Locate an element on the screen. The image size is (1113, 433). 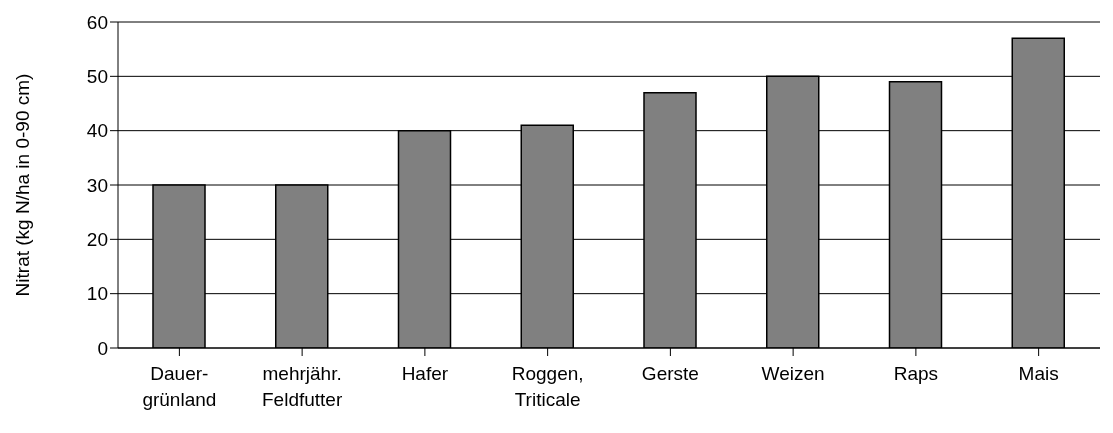
y-tick-label: 20 is located at coordinates (97, 240).